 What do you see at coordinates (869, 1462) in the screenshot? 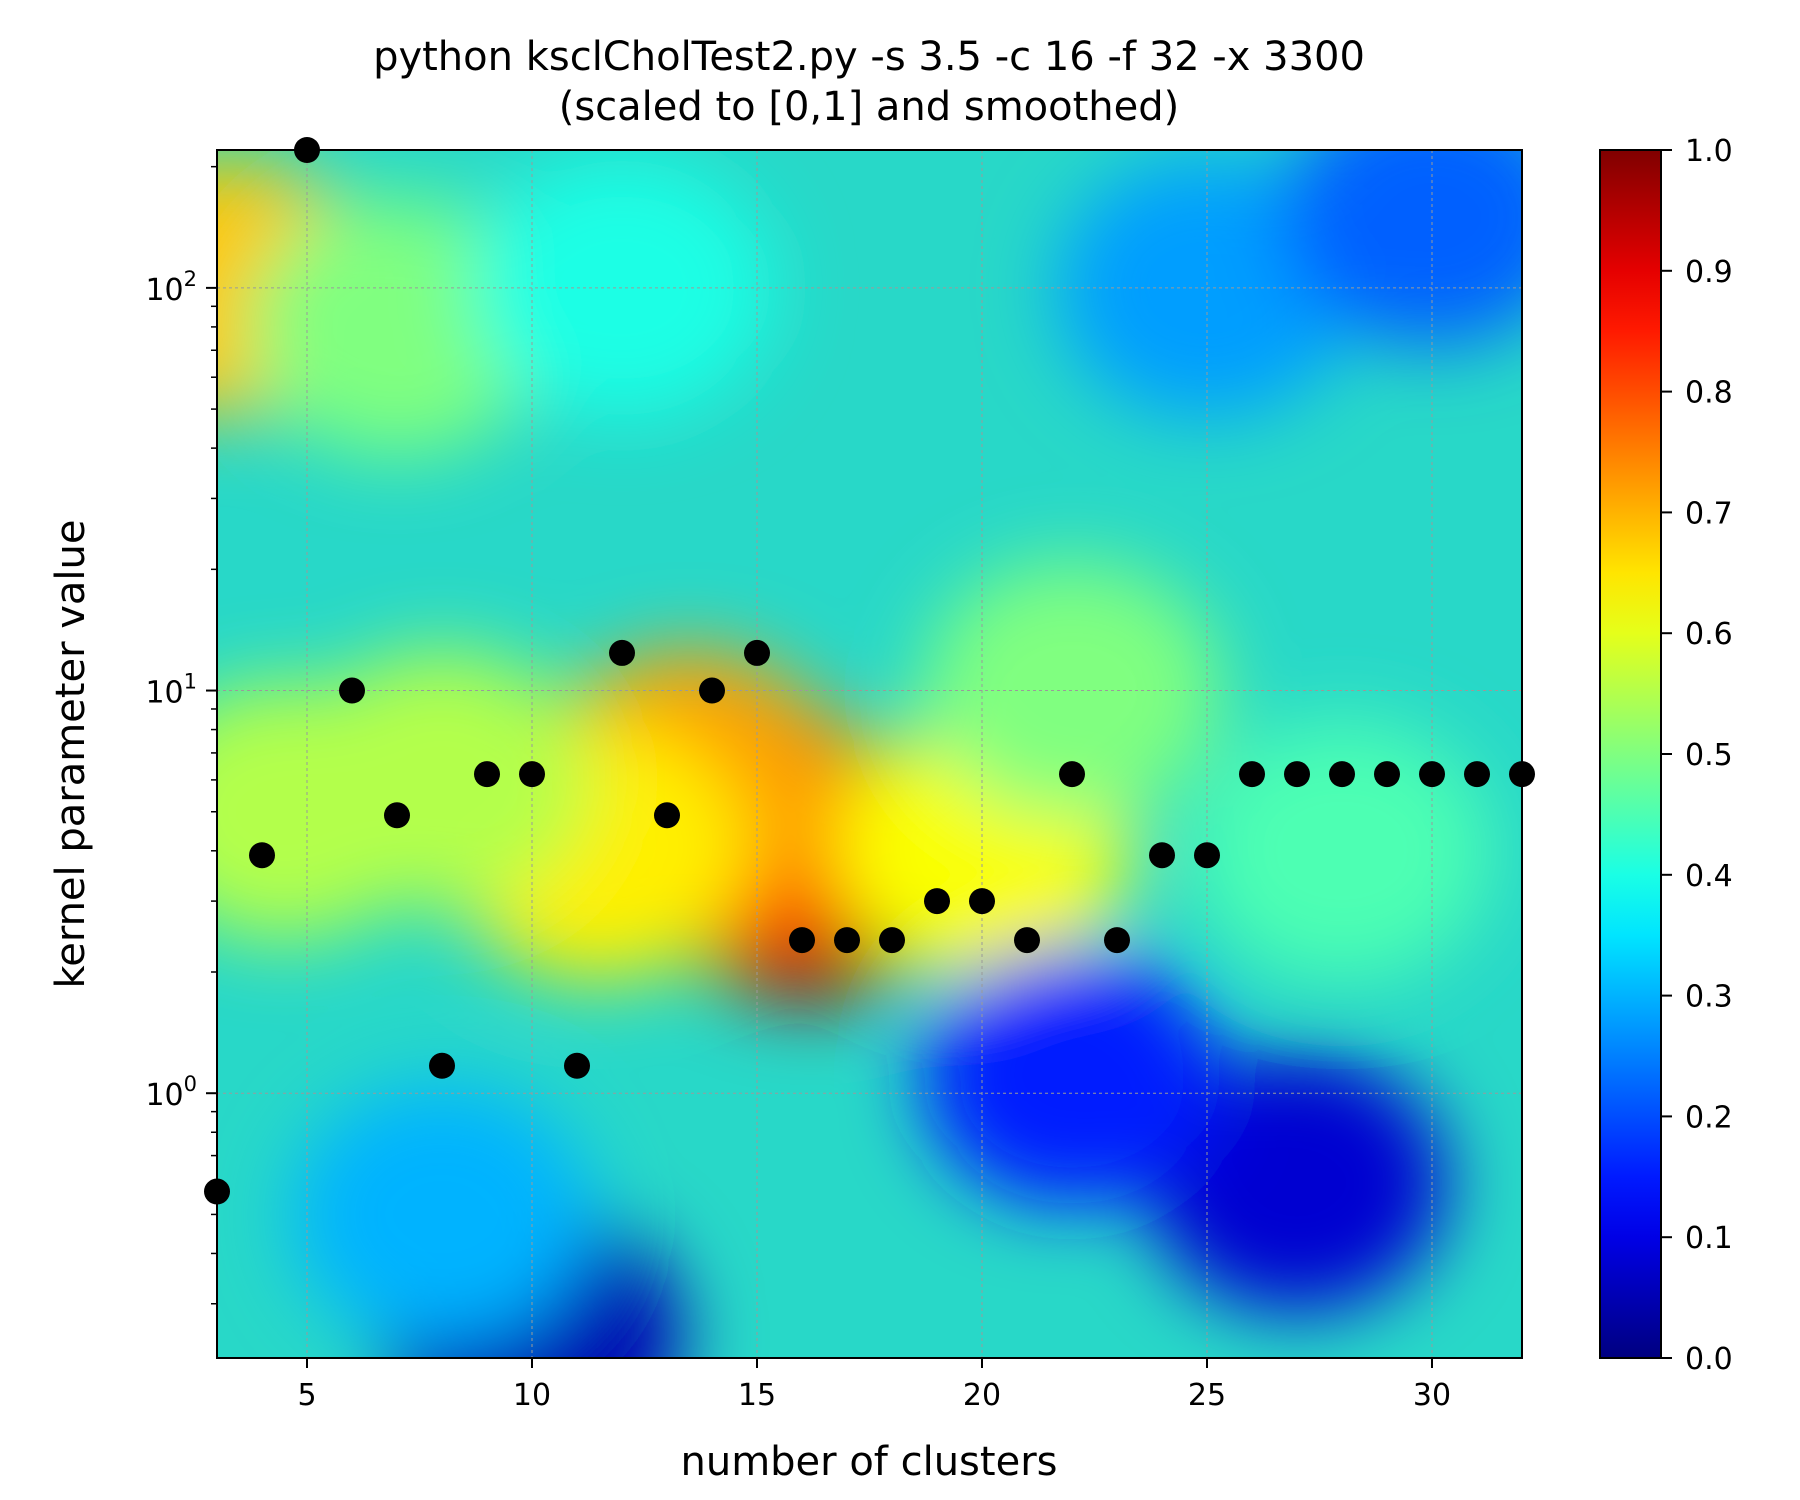
I see `x-axis-label: number of clusters` at bounding box center [869, 1462].